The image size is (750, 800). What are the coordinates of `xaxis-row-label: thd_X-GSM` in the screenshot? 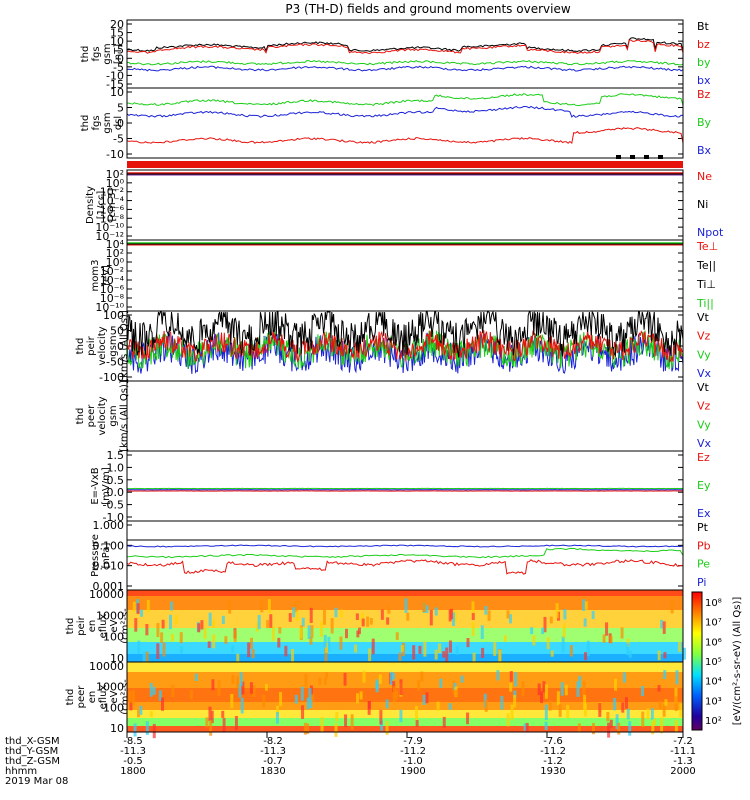 It's located at (32, 741).